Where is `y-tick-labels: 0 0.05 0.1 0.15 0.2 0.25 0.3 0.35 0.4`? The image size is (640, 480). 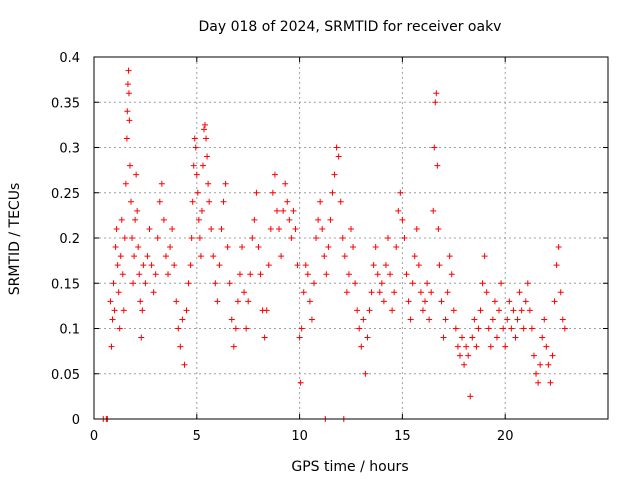 y-tick-labels: 0 0.05 0.1 0.15 0.2 0.25 0.3 0.35 0.4 is located at coordinates (65, 239).